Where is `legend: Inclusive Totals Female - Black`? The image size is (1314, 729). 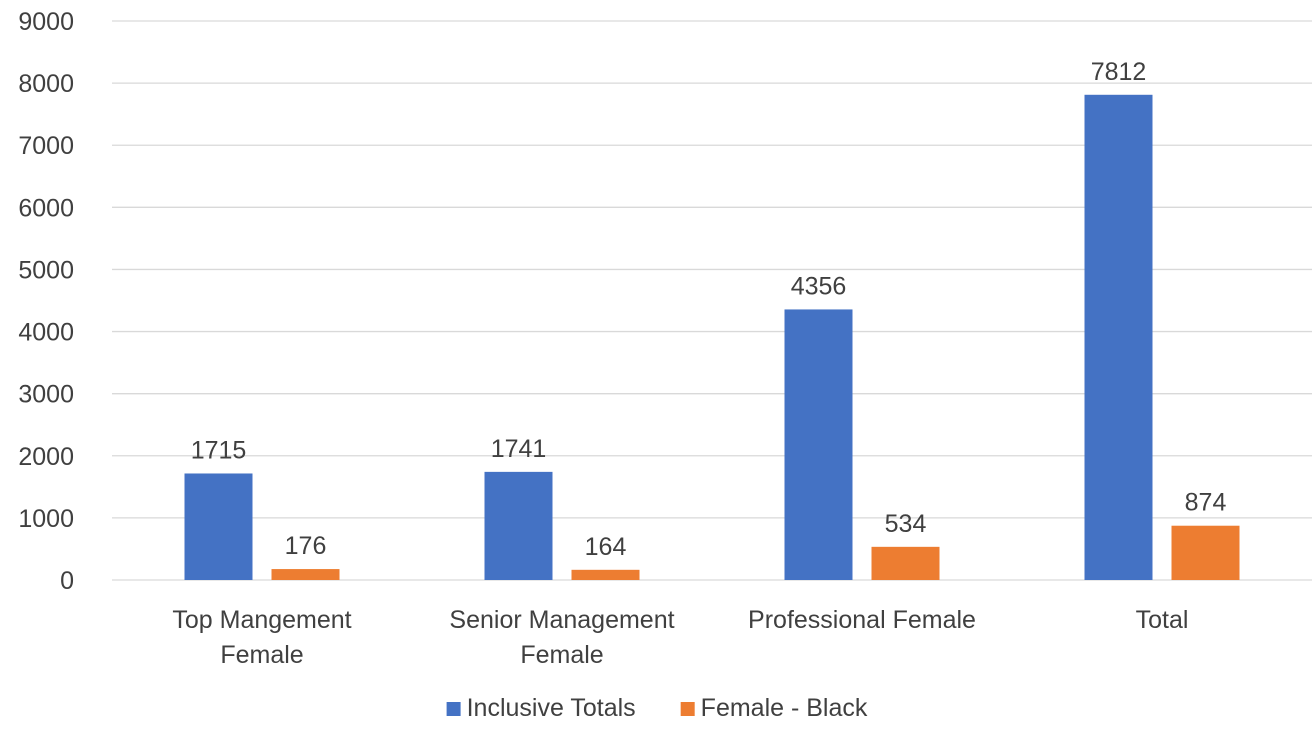
legend: Inclusive Totals Female - Black is located at coordinates (657, 708).